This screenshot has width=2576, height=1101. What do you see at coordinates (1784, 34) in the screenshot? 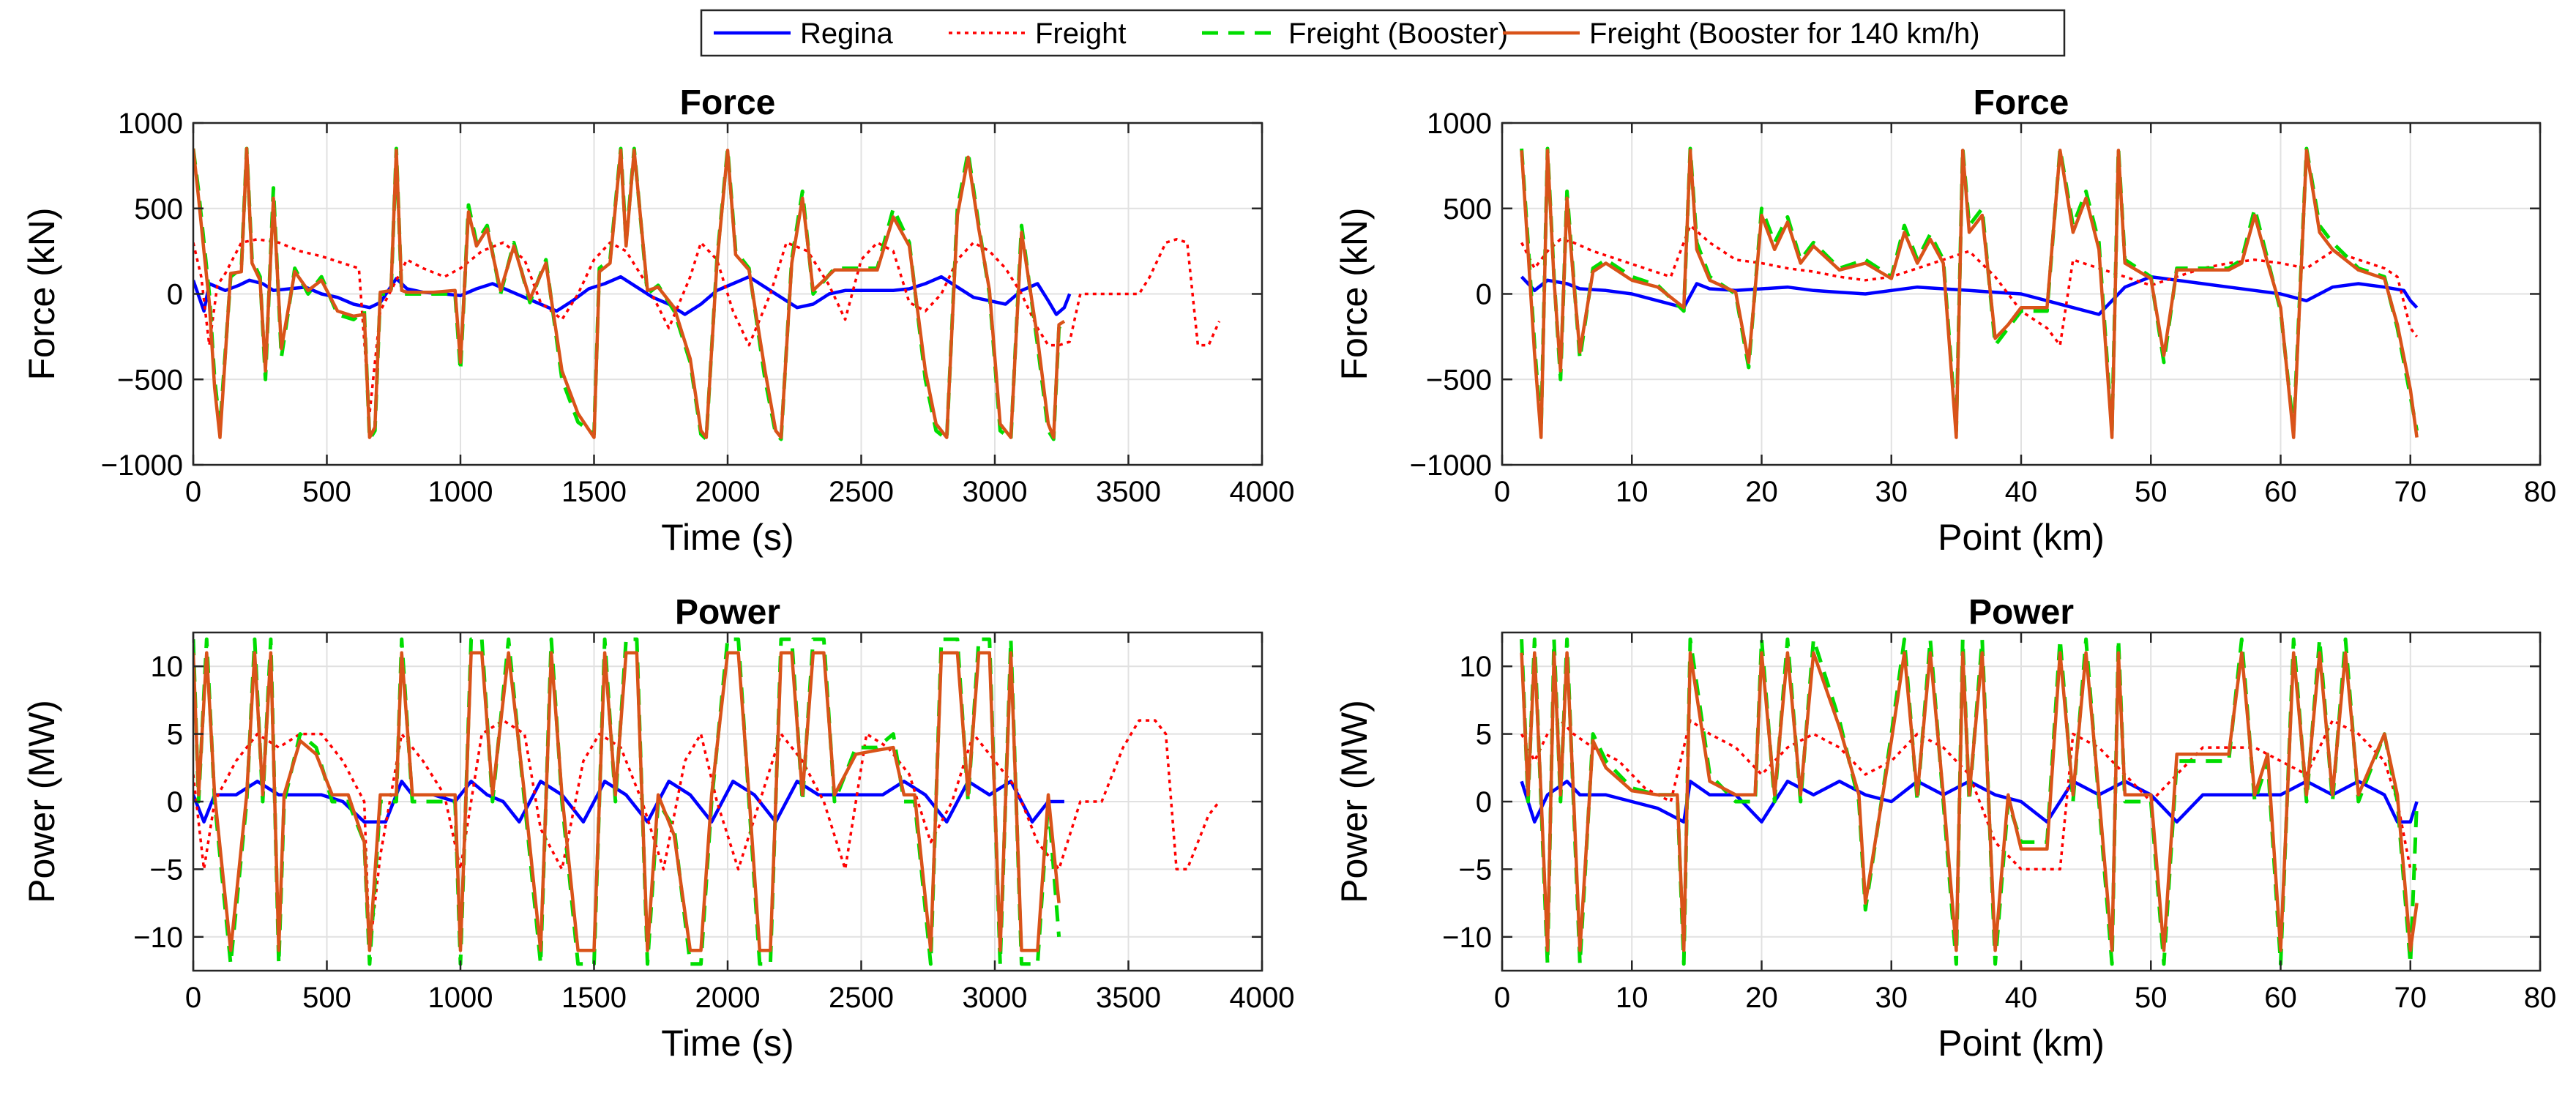
I see `legend-label-freight-booster-for-140-km-h: Freight (Booster for 140 km/h)` at bounding box center [1784, 34].